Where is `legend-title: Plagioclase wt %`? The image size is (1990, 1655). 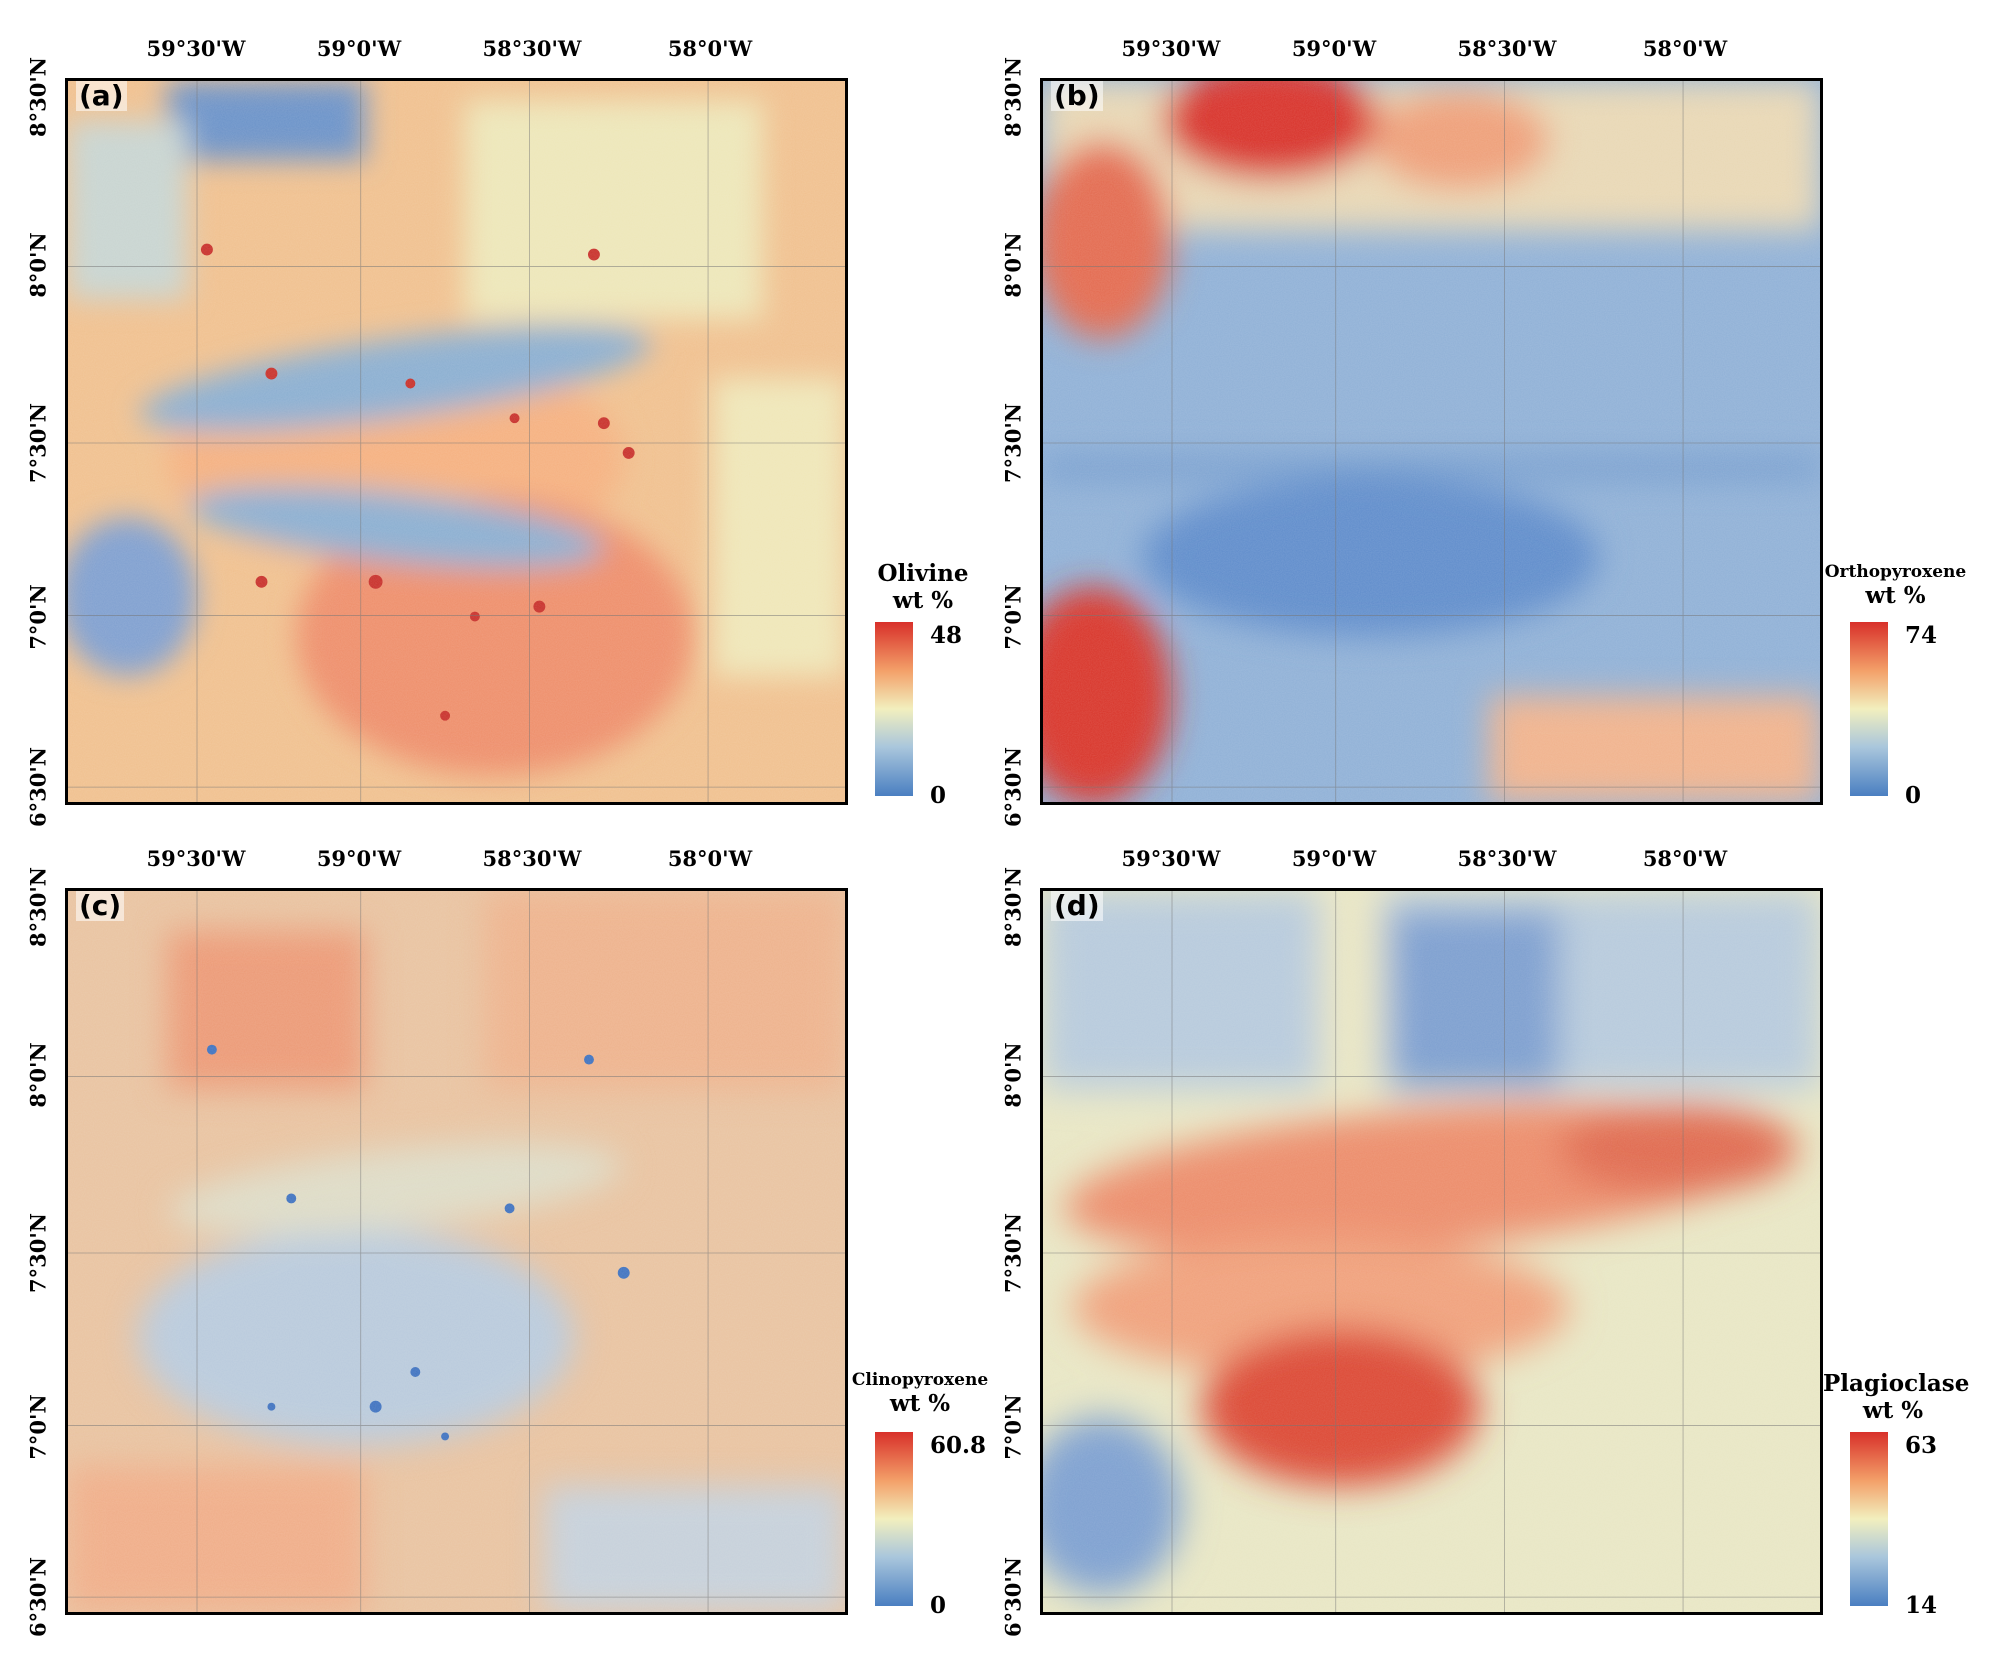
legend-title: Plagioclase wt % is located at coordinates (1896, 1397).